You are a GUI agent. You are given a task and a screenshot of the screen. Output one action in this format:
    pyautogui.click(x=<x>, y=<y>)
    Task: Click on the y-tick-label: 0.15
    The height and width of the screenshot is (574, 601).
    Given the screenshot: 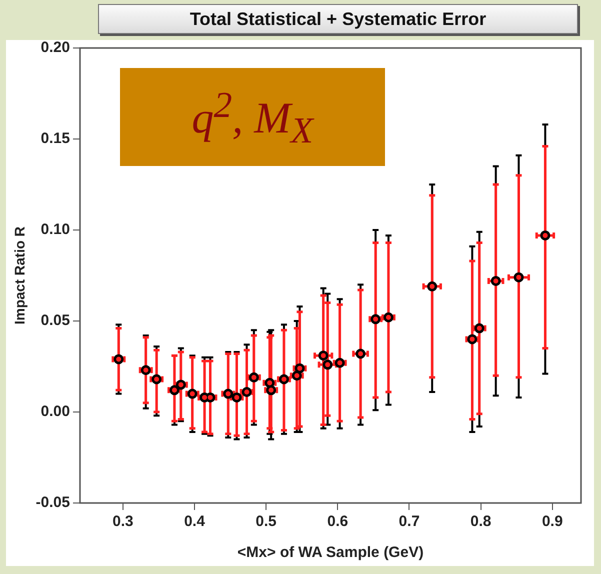 What is the action you would take?
    pyautogui.click(x=55, y=139)
    